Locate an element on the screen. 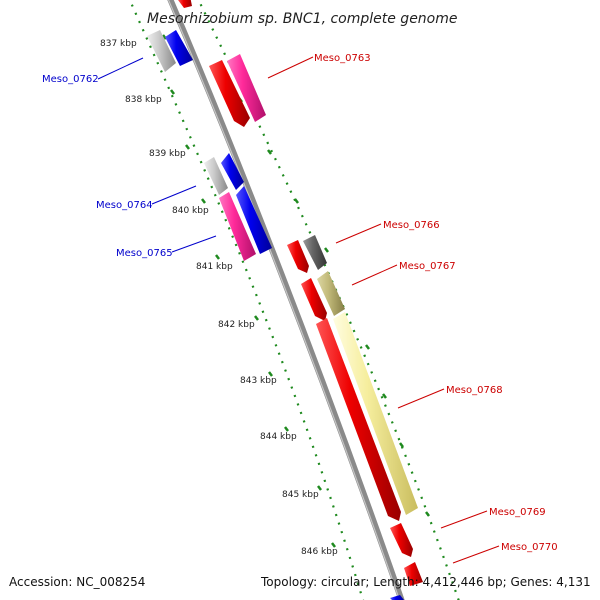  gene-arrow-0764-blue is located at coordinates (232, 171).